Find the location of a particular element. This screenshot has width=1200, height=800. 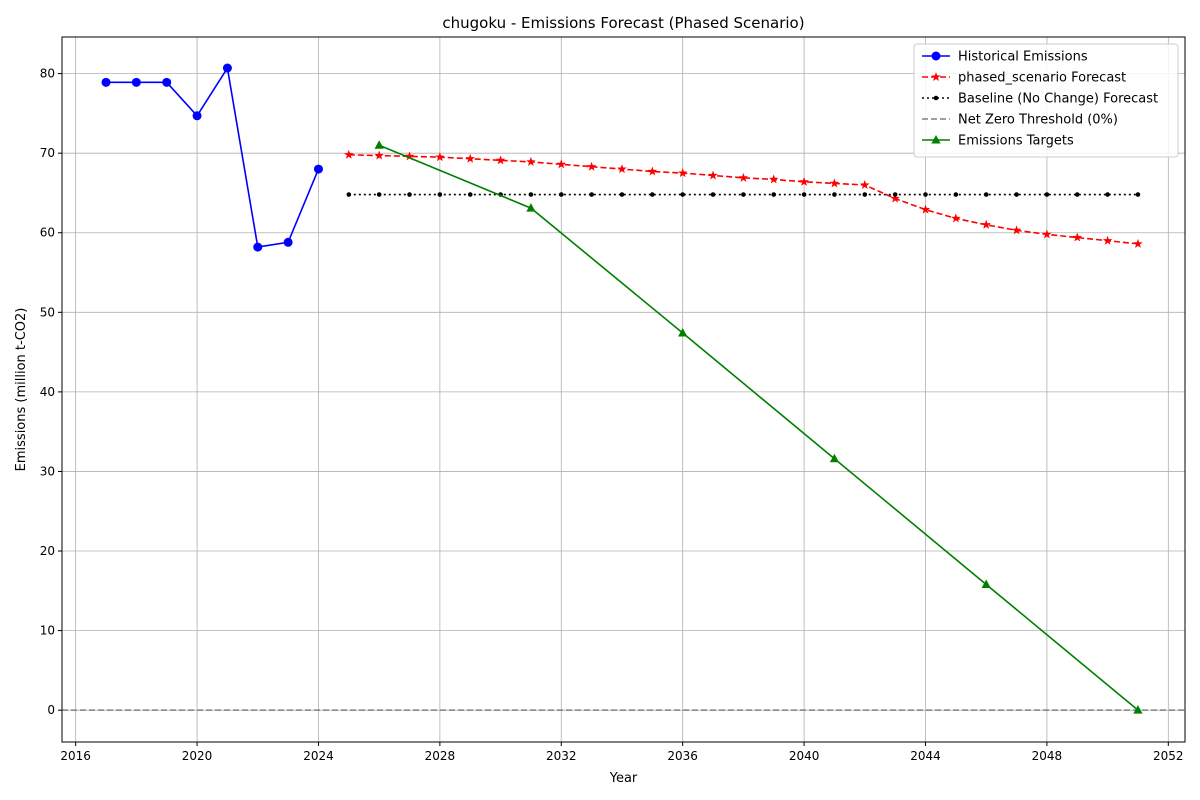

x-tick-label: 2032 is located at coordinates (561, 756).